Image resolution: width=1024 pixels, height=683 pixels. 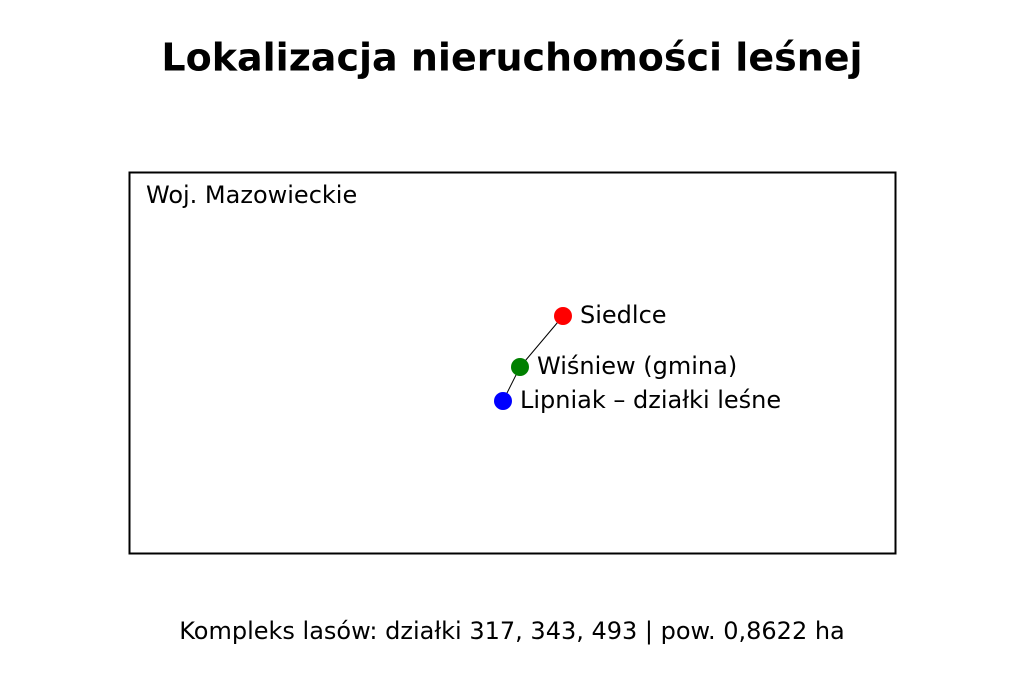 I want to click on title: Lokalizacja nieruchomości leśnej, so click(x=511, y=58).